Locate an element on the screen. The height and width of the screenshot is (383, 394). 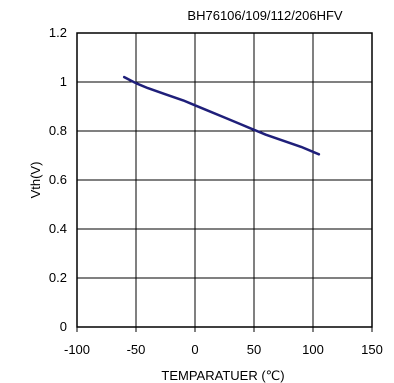
x-tick-label: 100 is located at coordinates (313, 349).